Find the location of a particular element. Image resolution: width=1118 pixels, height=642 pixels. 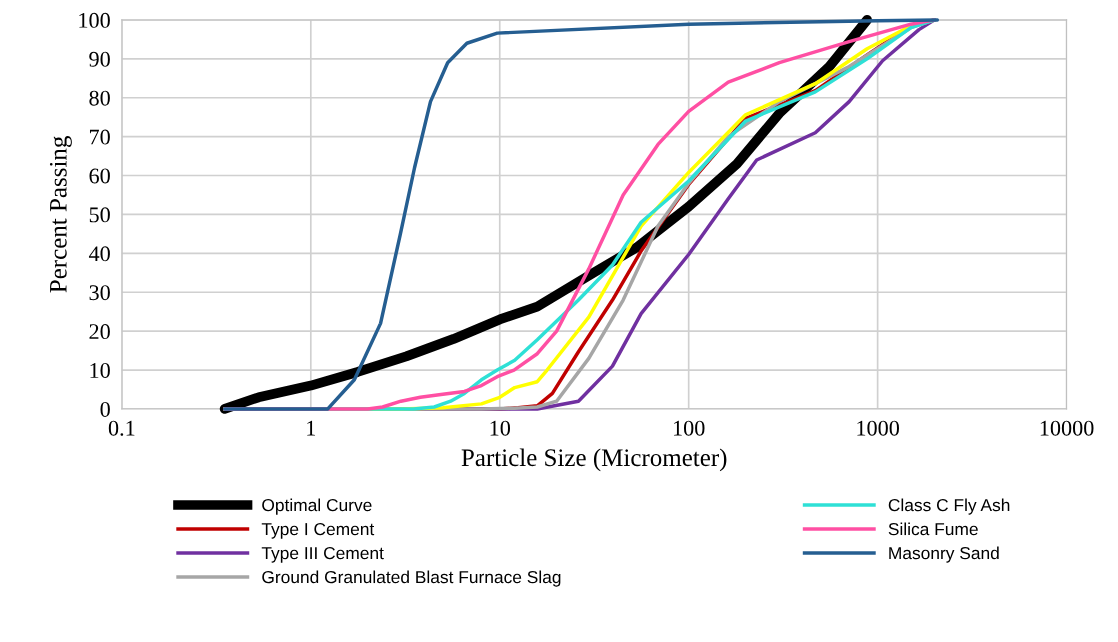

y-axis-title: Percent Passing is located at coordinates (60, 214).